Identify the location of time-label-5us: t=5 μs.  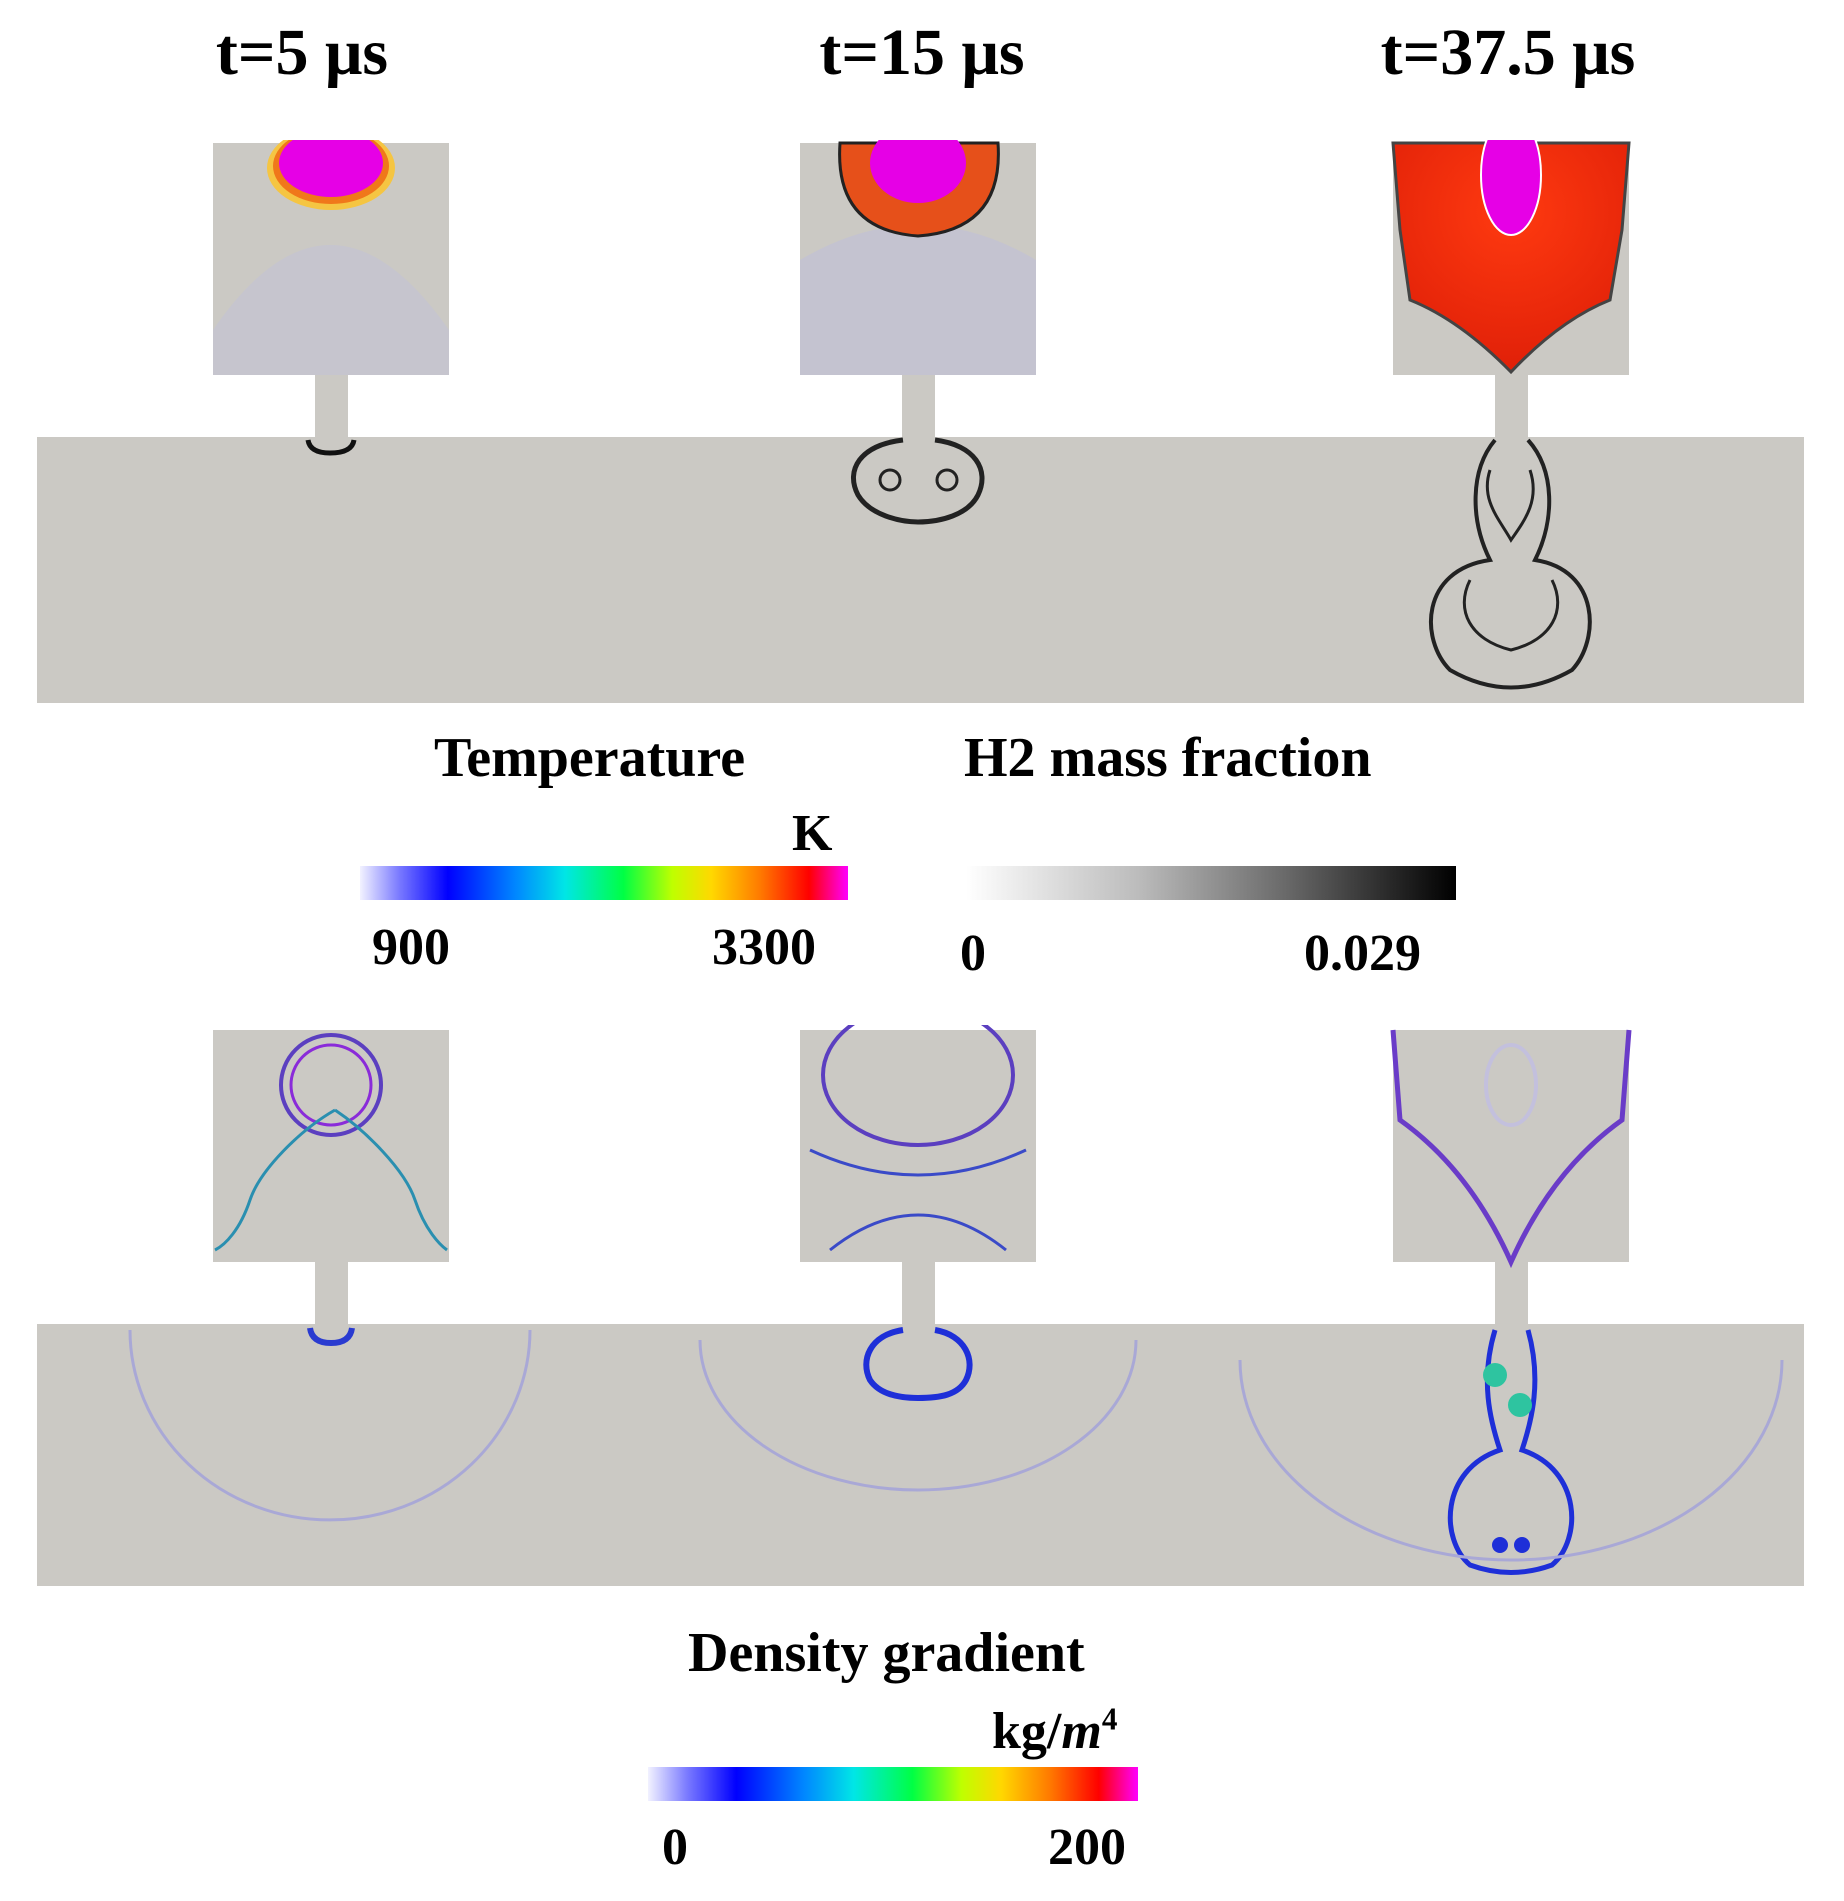
(302, 52).